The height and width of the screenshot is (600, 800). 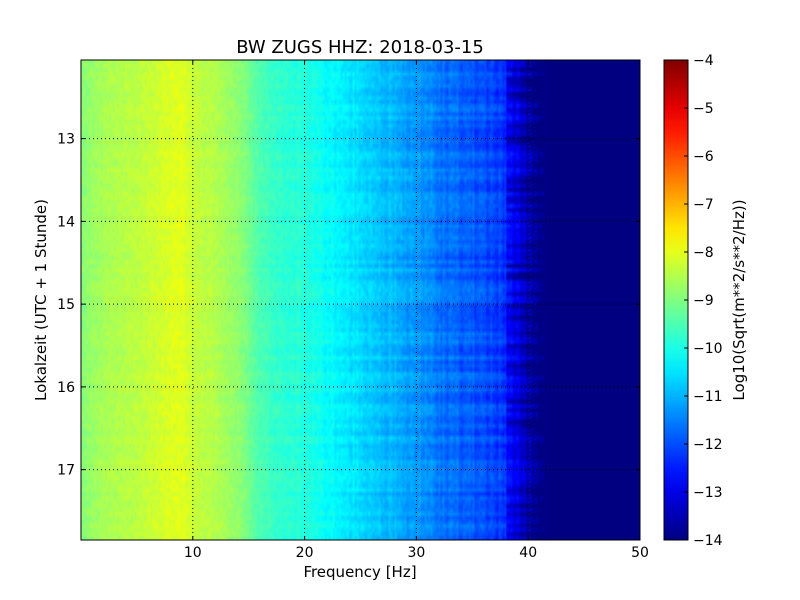 What do you see at coordinates (416, 553) in the screenshot?
I see `x-tick-label: 30` at bounding box center [416, 553].